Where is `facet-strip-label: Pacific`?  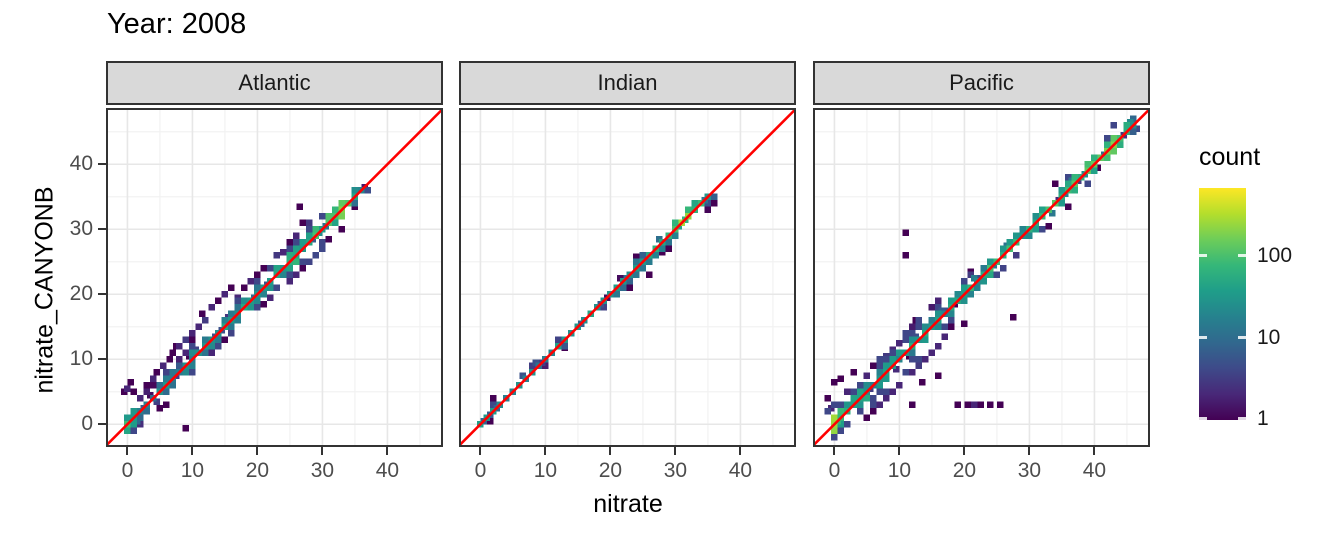
facet-strip-label: Pacific is located at coordinates (981, 82).